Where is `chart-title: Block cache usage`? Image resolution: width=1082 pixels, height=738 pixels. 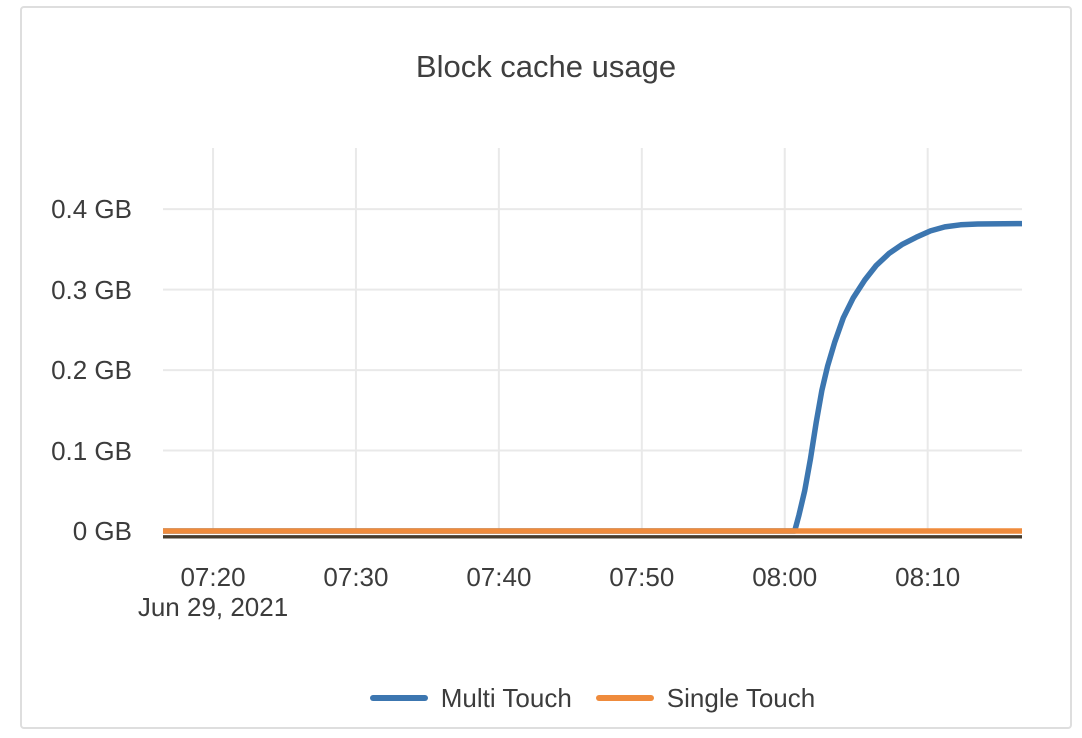 chart-title: Block cache usage is located at coordinates (546, 66).